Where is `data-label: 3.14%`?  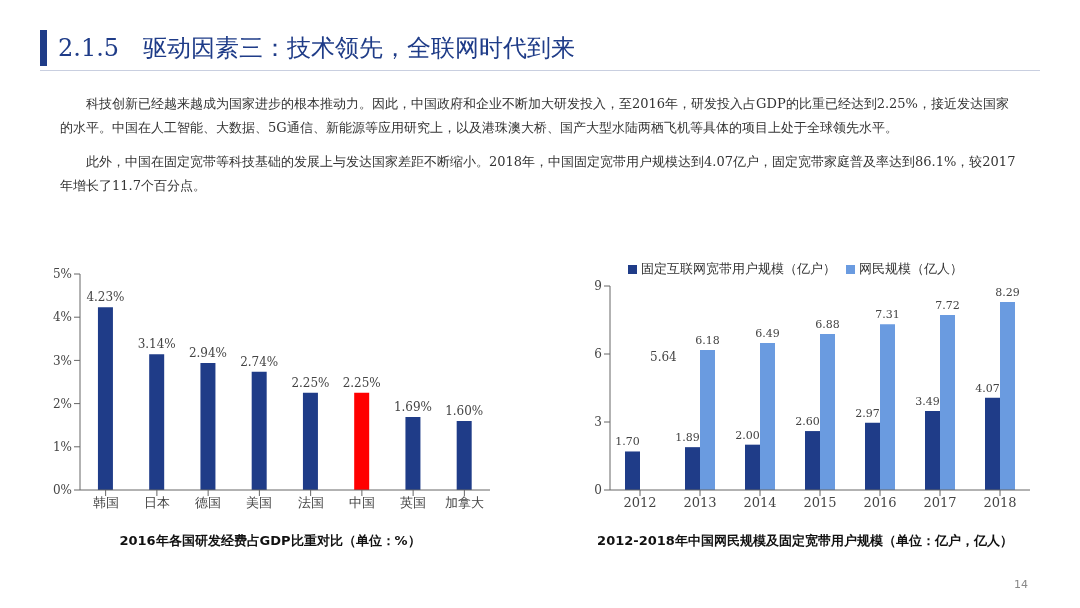
data-label: 3.14% is located at coordinates (156, 344).